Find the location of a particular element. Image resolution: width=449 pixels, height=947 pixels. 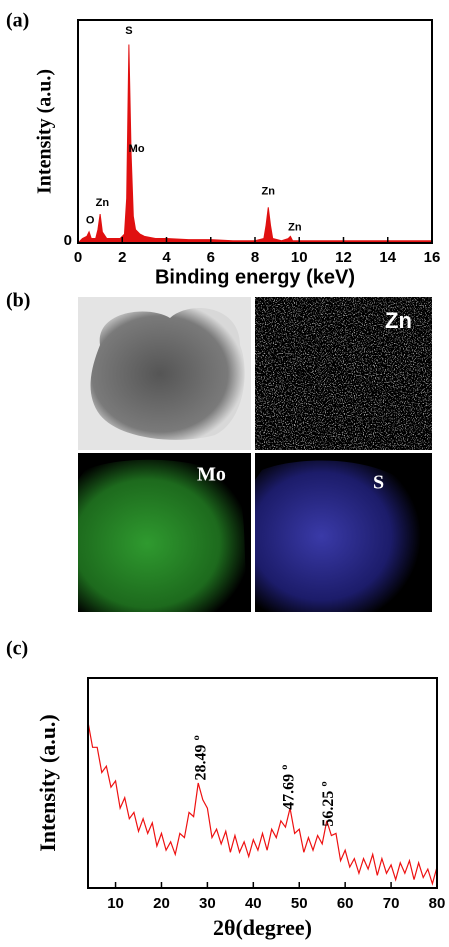

x-tick-label: 50 is located at coordinates (299, 903).